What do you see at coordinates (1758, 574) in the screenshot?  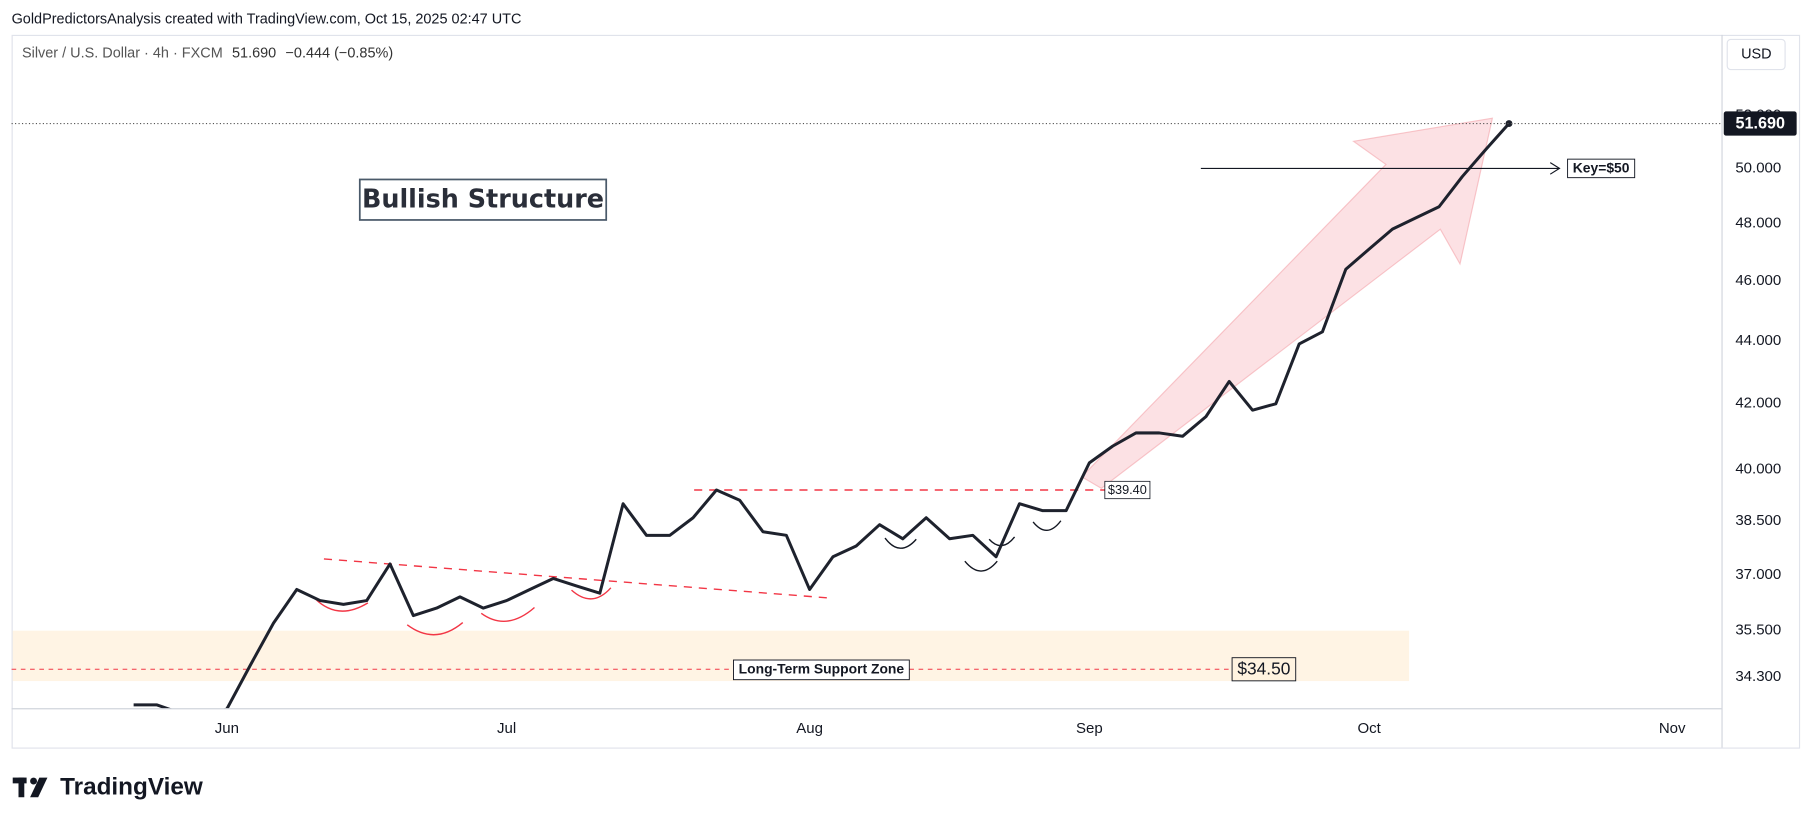 I see `y-tick-label: 37.000` at bounding box center [1758, 574].